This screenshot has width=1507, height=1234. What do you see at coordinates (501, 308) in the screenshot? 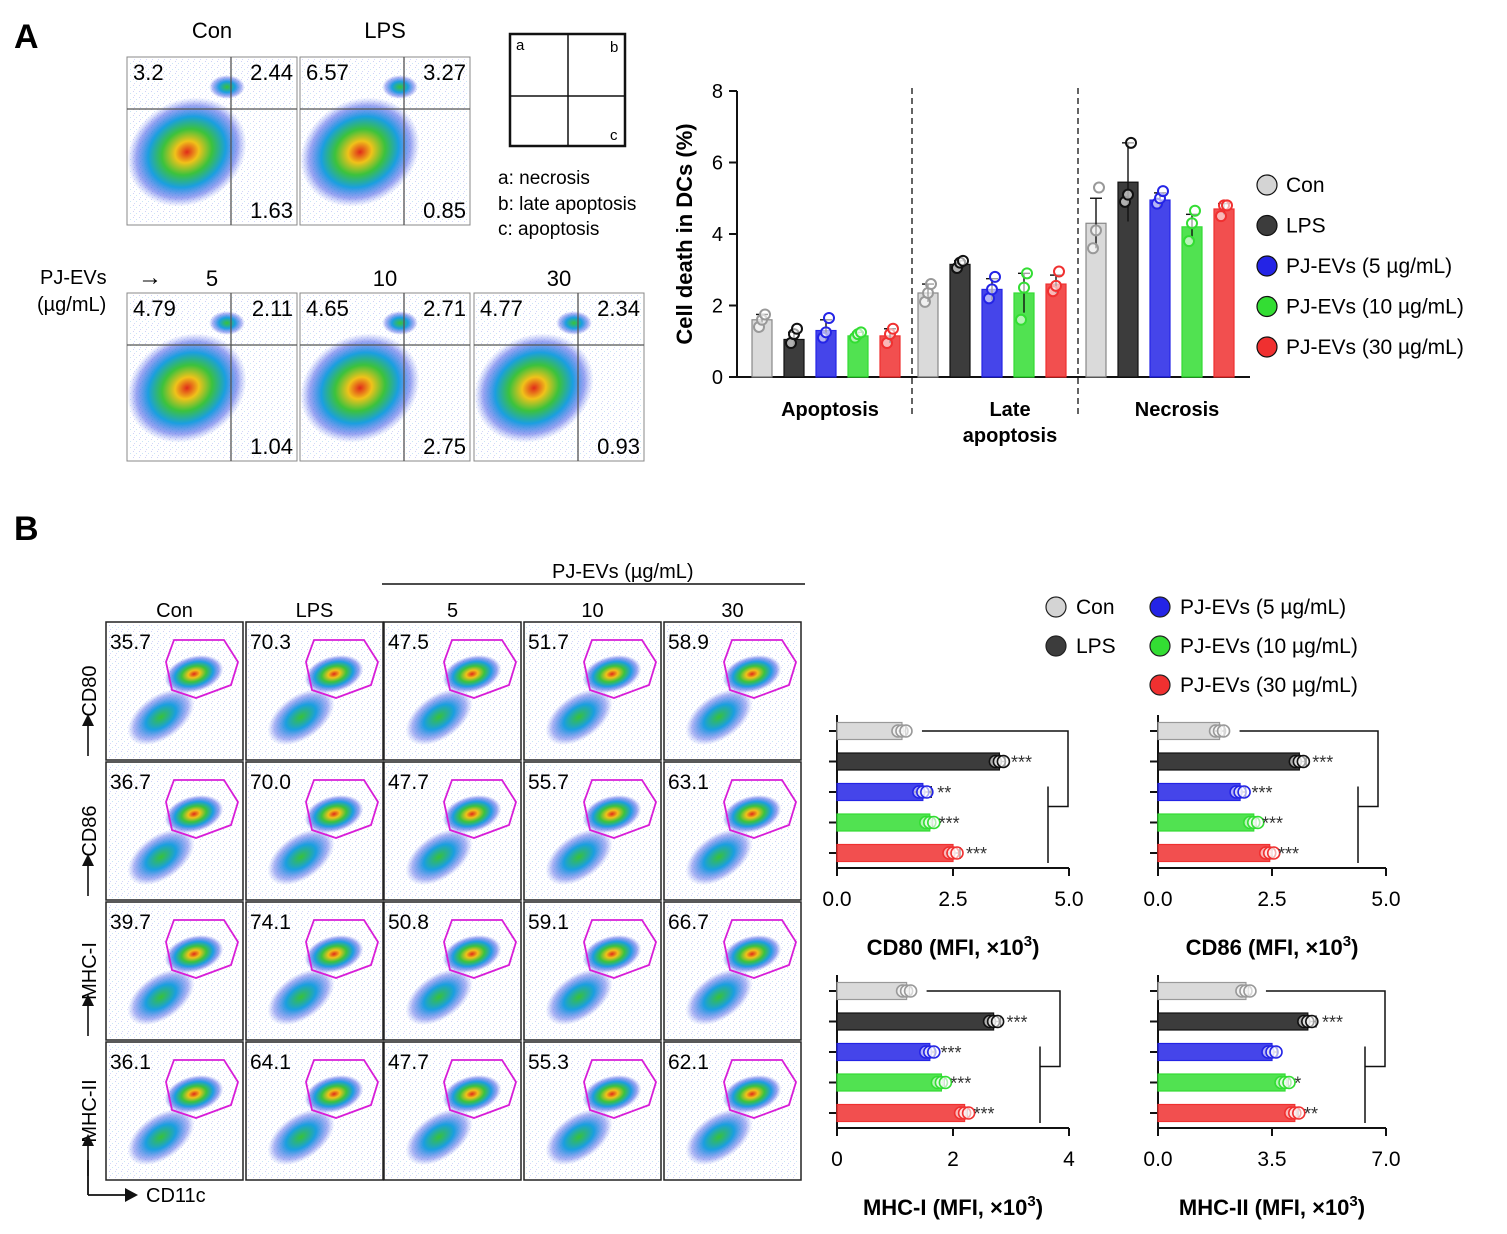
I see `quadrant-a-value: 4.77` at bounding box center [501, 308].